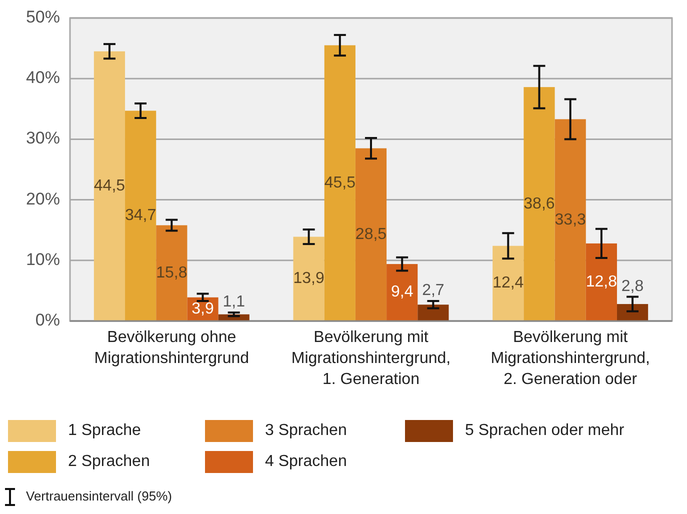  Describe the element at coordinates (43, 138) in the screenshot. I see `y-tick-label: 30%` at that location.